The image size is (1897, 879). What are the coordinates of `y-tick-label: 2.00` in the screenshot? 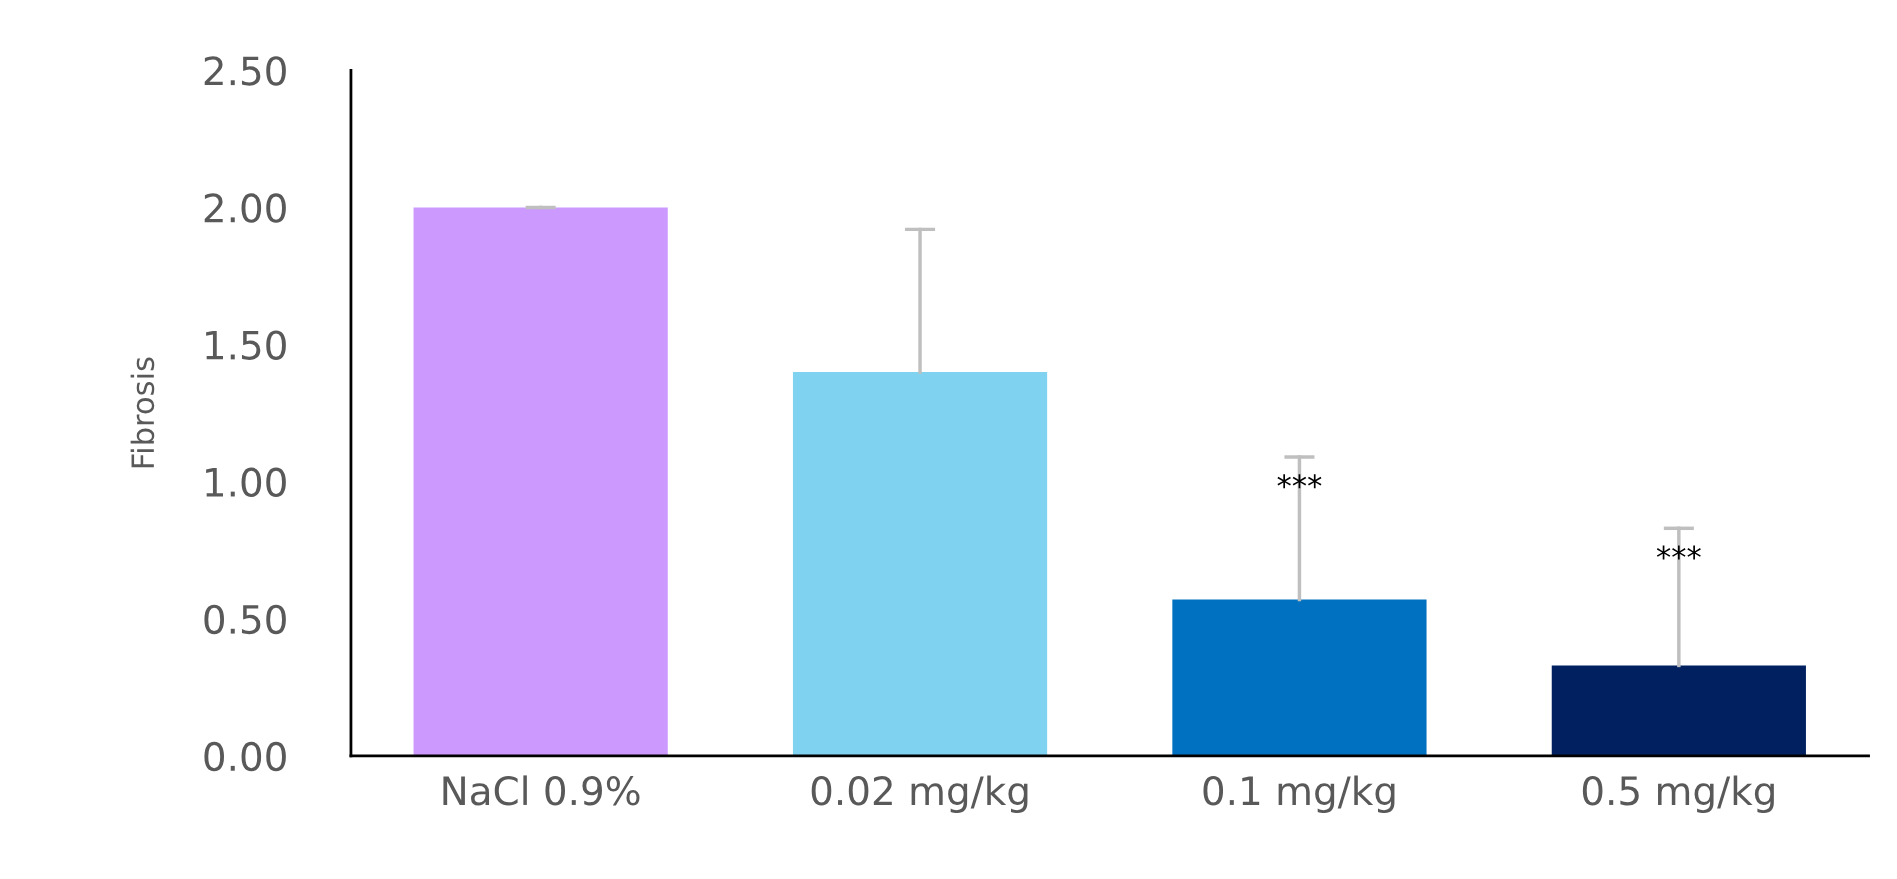 It's located at (245, 208).